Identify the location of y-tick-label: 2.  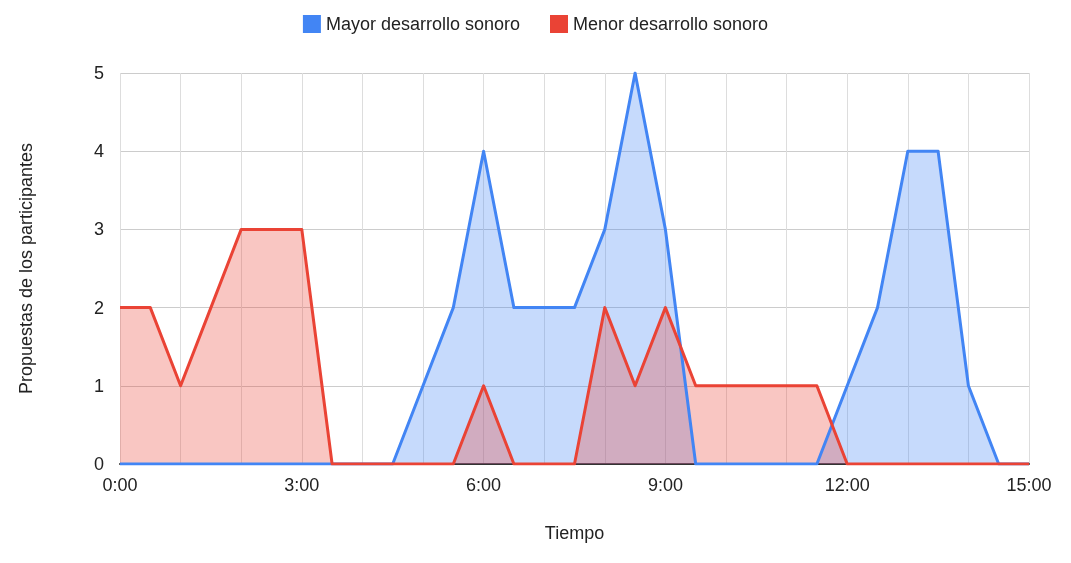
(98, 307).